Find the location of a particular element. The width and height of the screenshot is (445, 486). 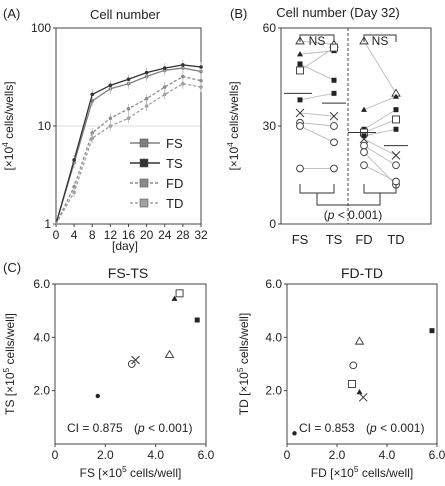

x-tick-label: 8 is located at coordinates (92, 235).